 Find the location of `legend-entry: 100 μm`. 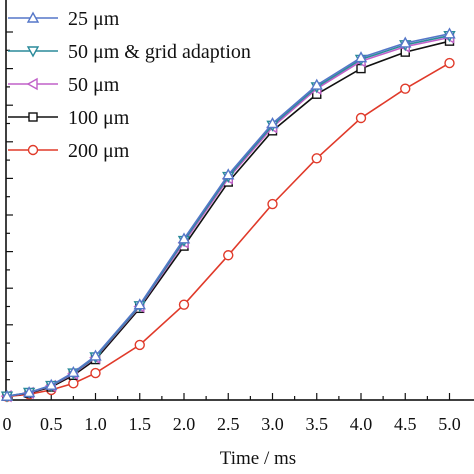

legend-entry: 100 μm is located at coordinates (69, 118).